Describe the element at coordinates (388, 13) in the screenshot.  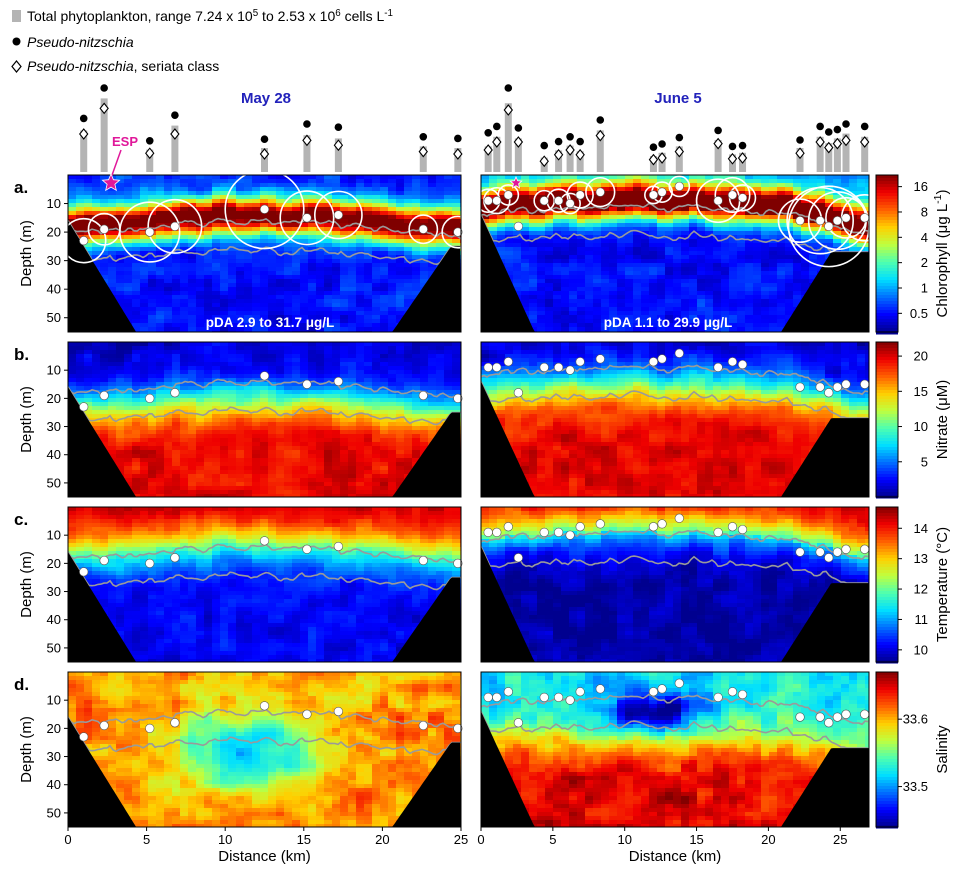
I see `superscript: -1` at that location.